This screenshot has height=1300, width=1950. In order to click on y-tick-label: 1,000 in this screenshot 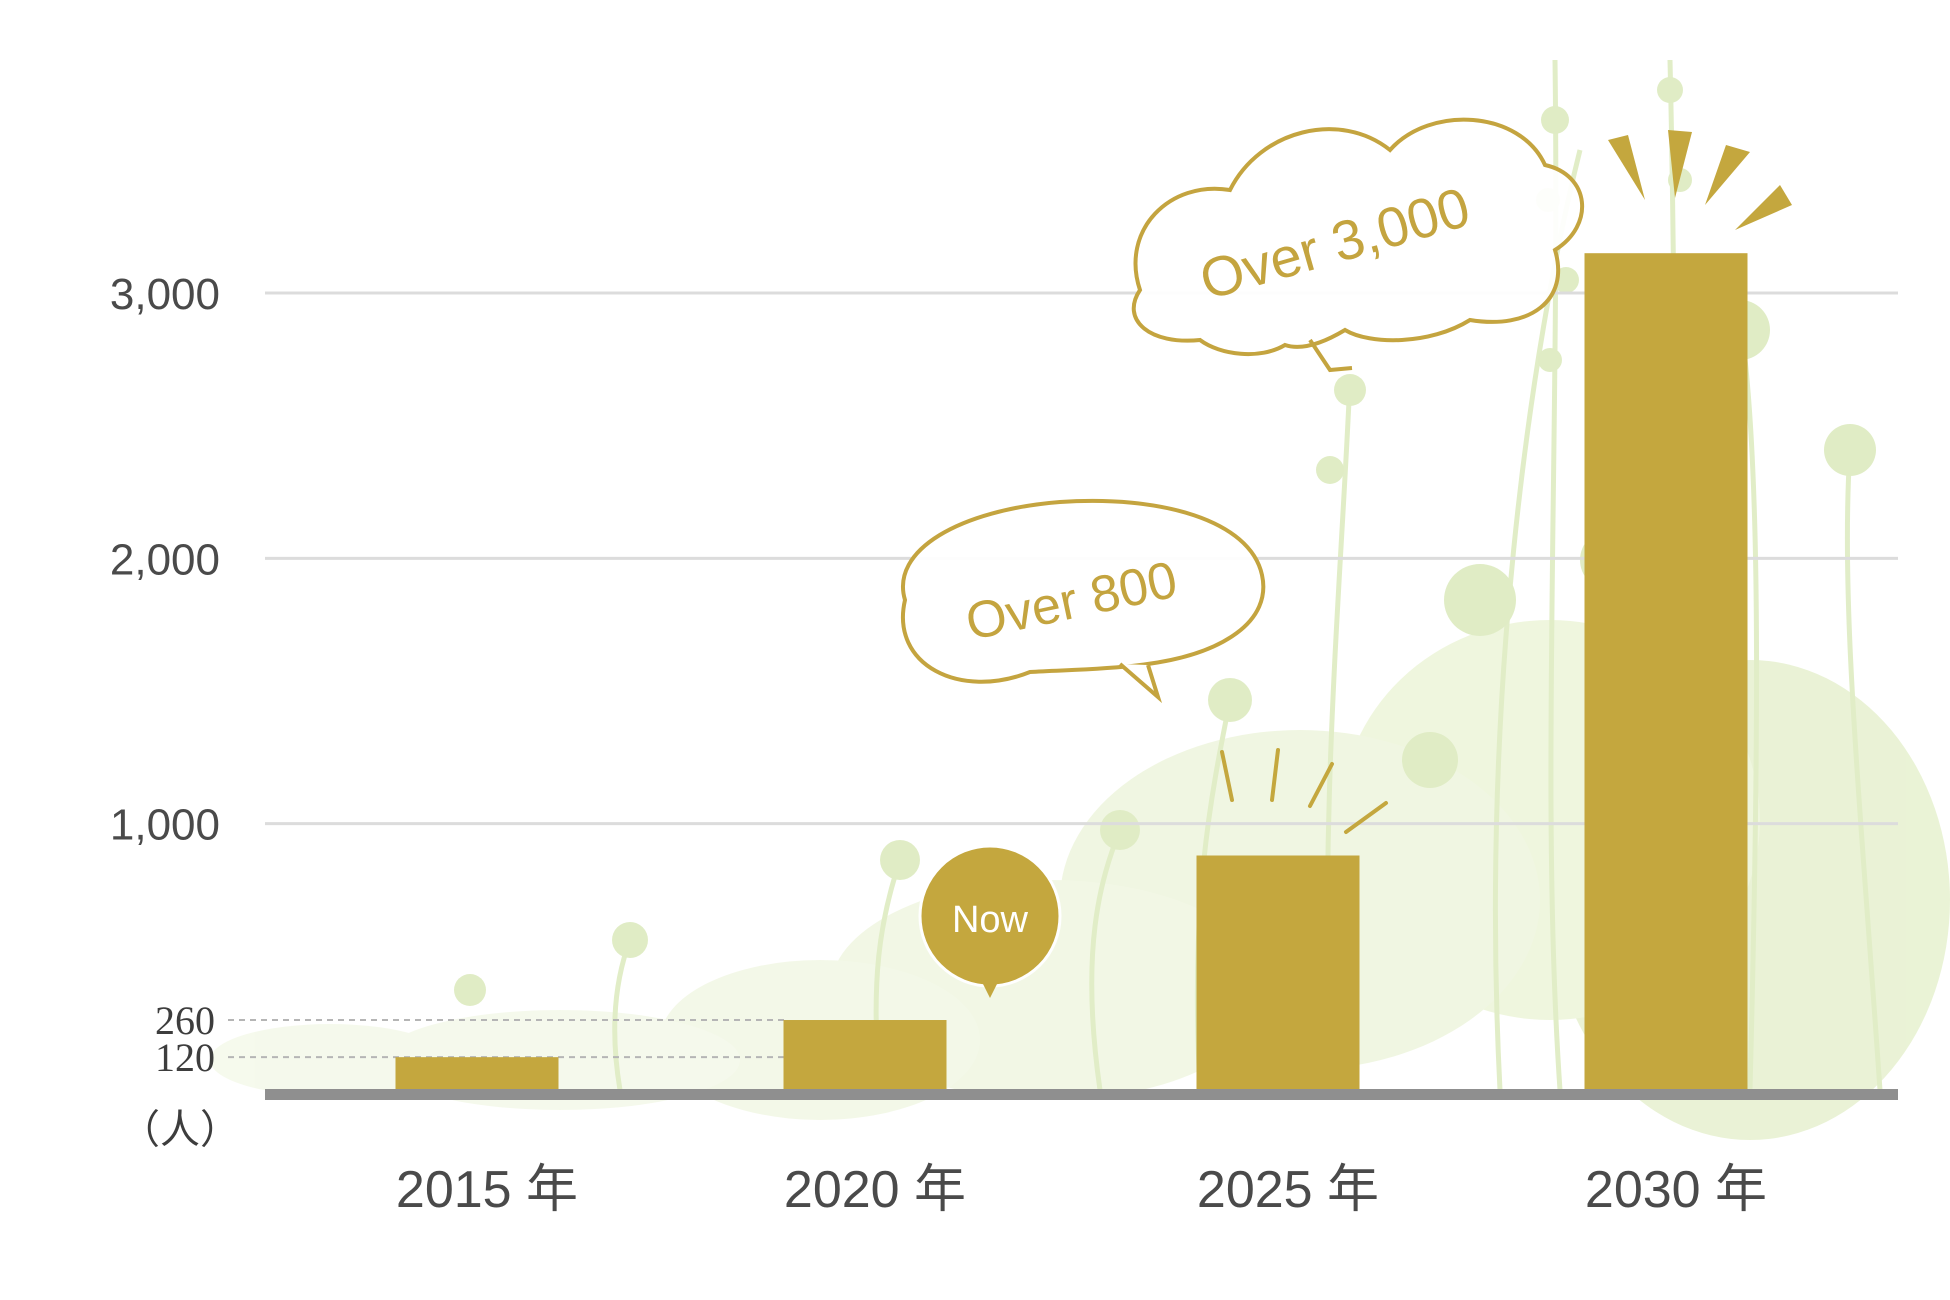, I will do `click(165, 825)`.